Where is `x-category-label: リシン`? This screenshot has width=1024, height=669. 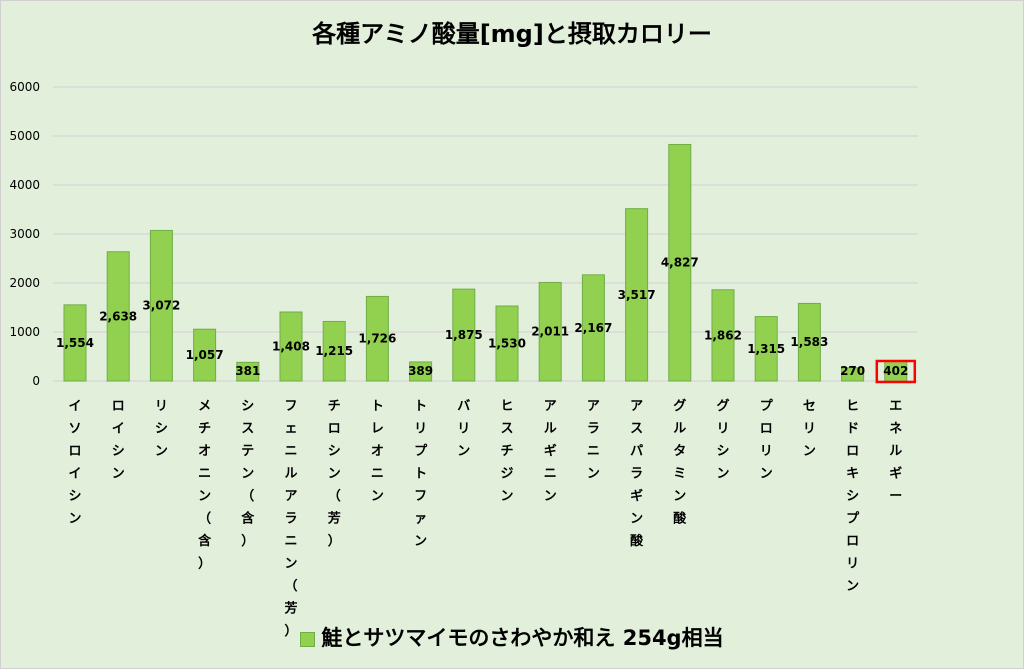 x-category-label: リシン is located at coordinates (161, 429).